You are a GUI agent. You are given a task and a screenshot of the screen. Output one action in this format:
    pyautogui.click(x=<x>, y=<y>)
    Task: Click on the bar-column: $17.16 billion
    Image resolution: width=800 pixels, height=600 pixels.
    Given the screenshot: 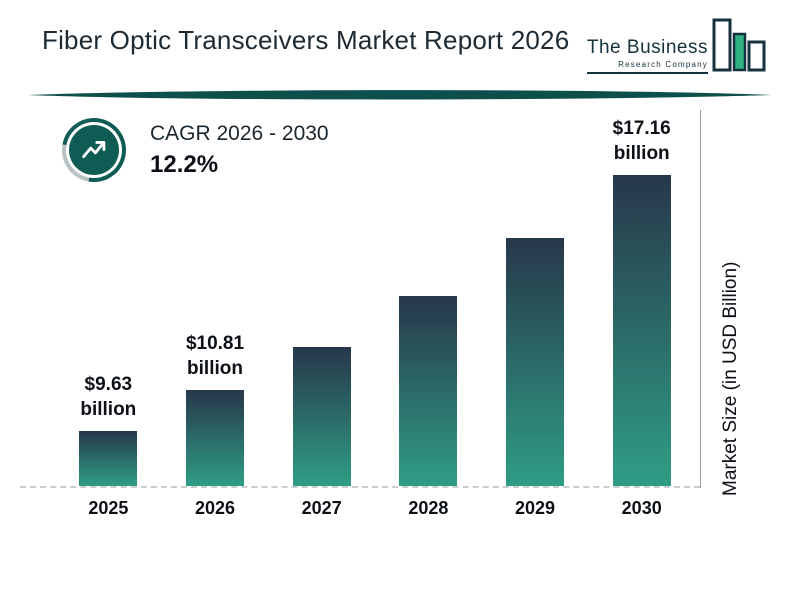 What is the action you would take?
    pyautogui.click(x=641, y=301)
    